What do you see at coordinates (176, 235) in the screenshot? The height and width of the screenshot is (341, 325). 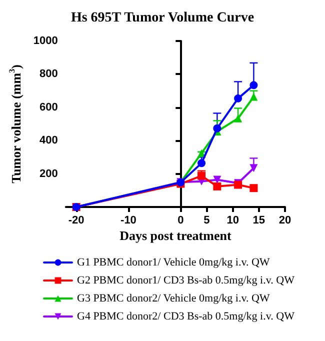 I see `x-axis-title: Days post treatment` at bounding box center [176, 235].